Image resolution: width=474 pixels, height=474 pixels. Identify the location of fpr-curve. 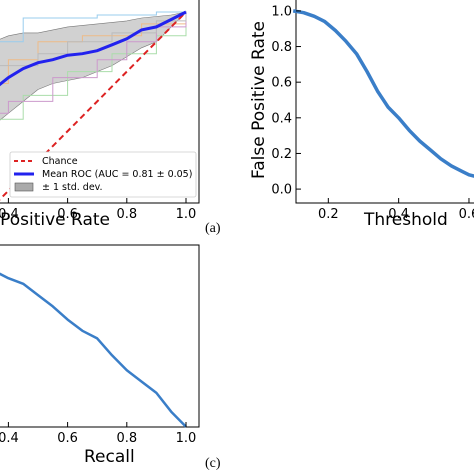
(383, 93).